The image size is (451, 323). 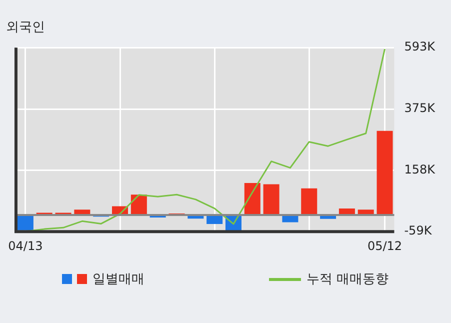 I want to click on legend-label: 누적 매매동향, so click(x=347, y=279).